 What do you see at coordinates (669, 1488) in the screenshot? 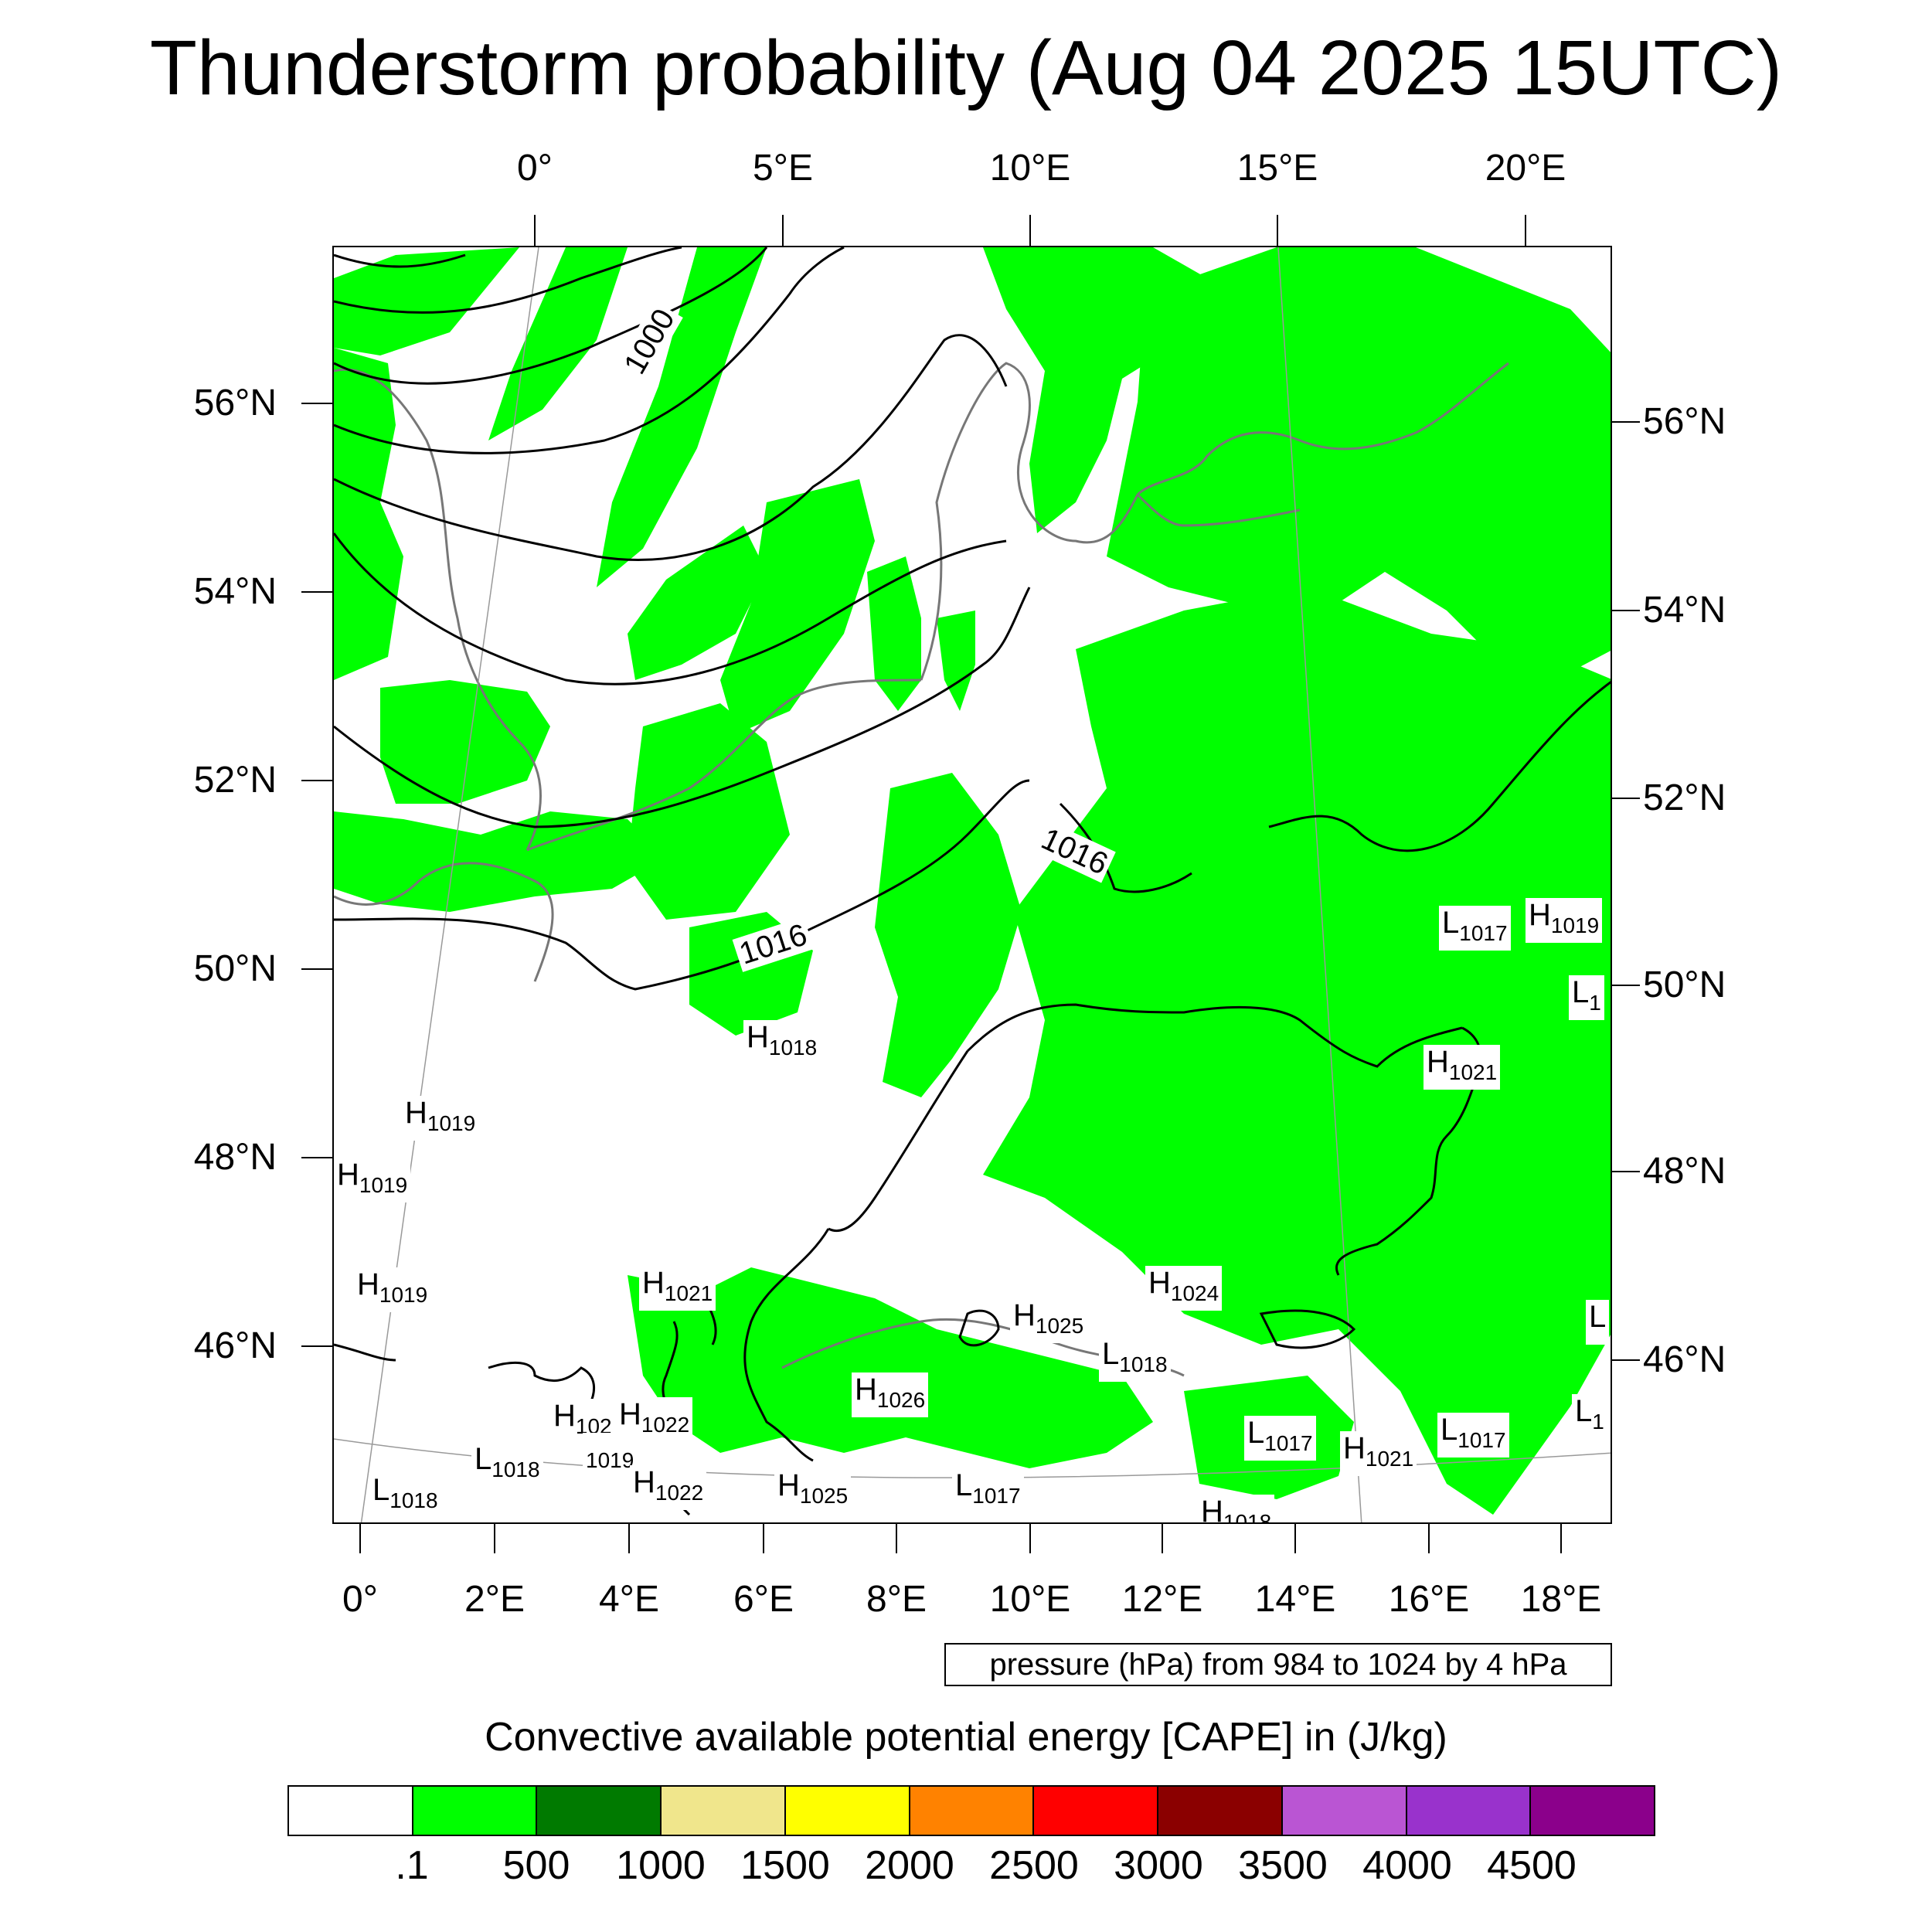
I see `pressure-center-label: H1022` at bounding box center [669, 1488].